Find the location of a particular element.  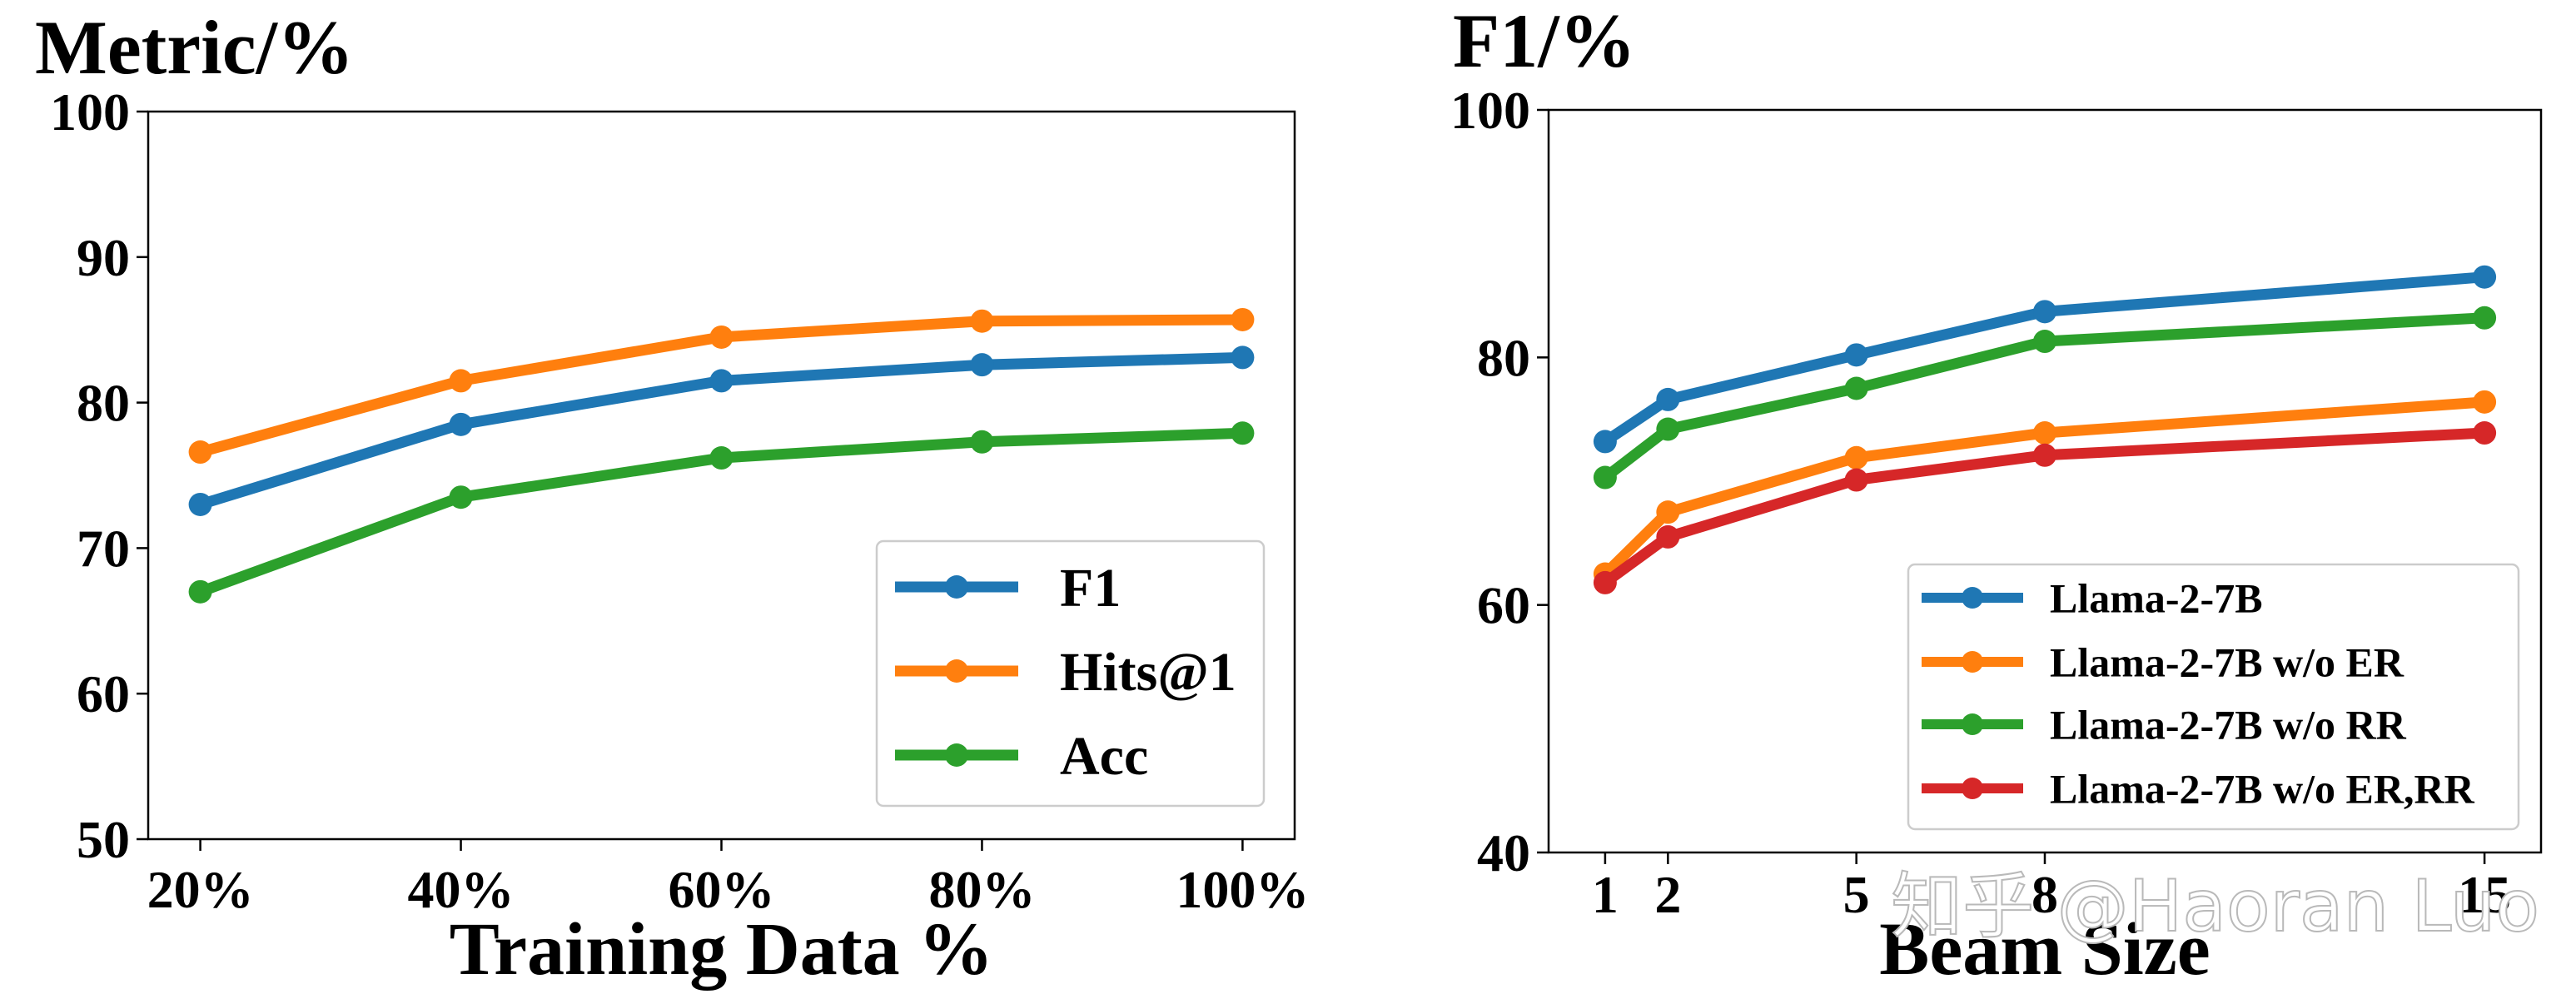

right-legend-label-0: Llama-2-7B is located at coordinates (2156, 598).